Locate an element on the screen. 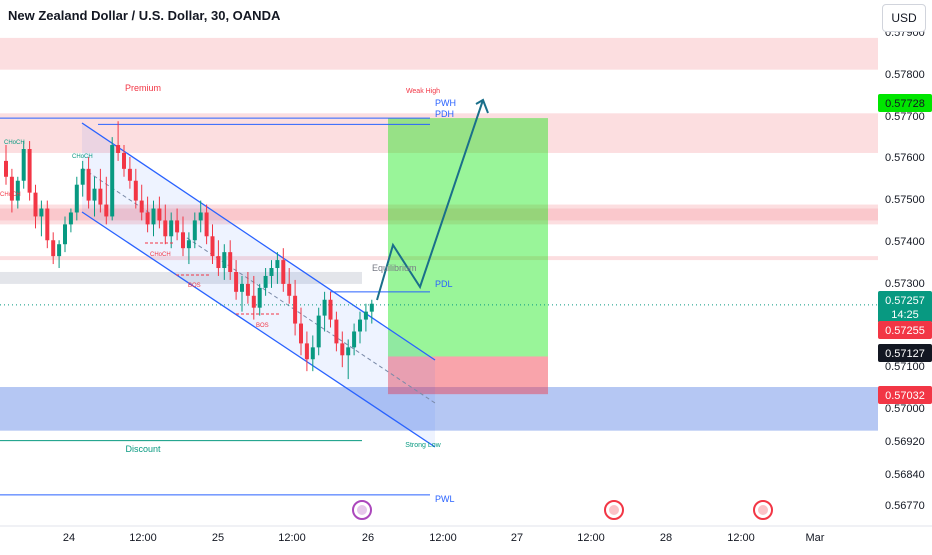 This screenshot has width=932, height=555. equilibrium-label: Equilibrium is located at coordinates (394, 268).